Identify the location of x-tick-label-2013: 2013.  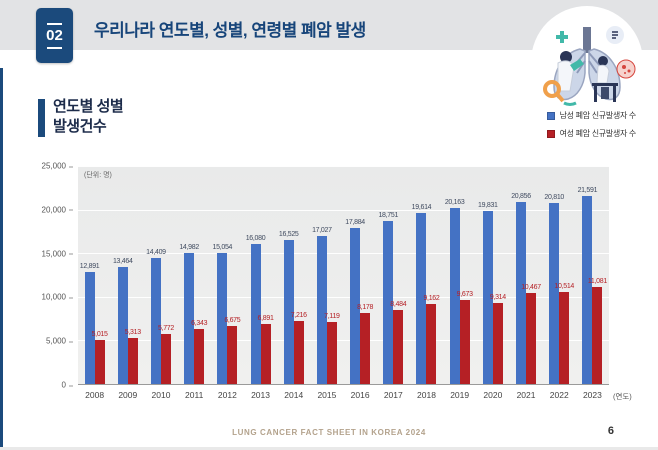
(260, 395).